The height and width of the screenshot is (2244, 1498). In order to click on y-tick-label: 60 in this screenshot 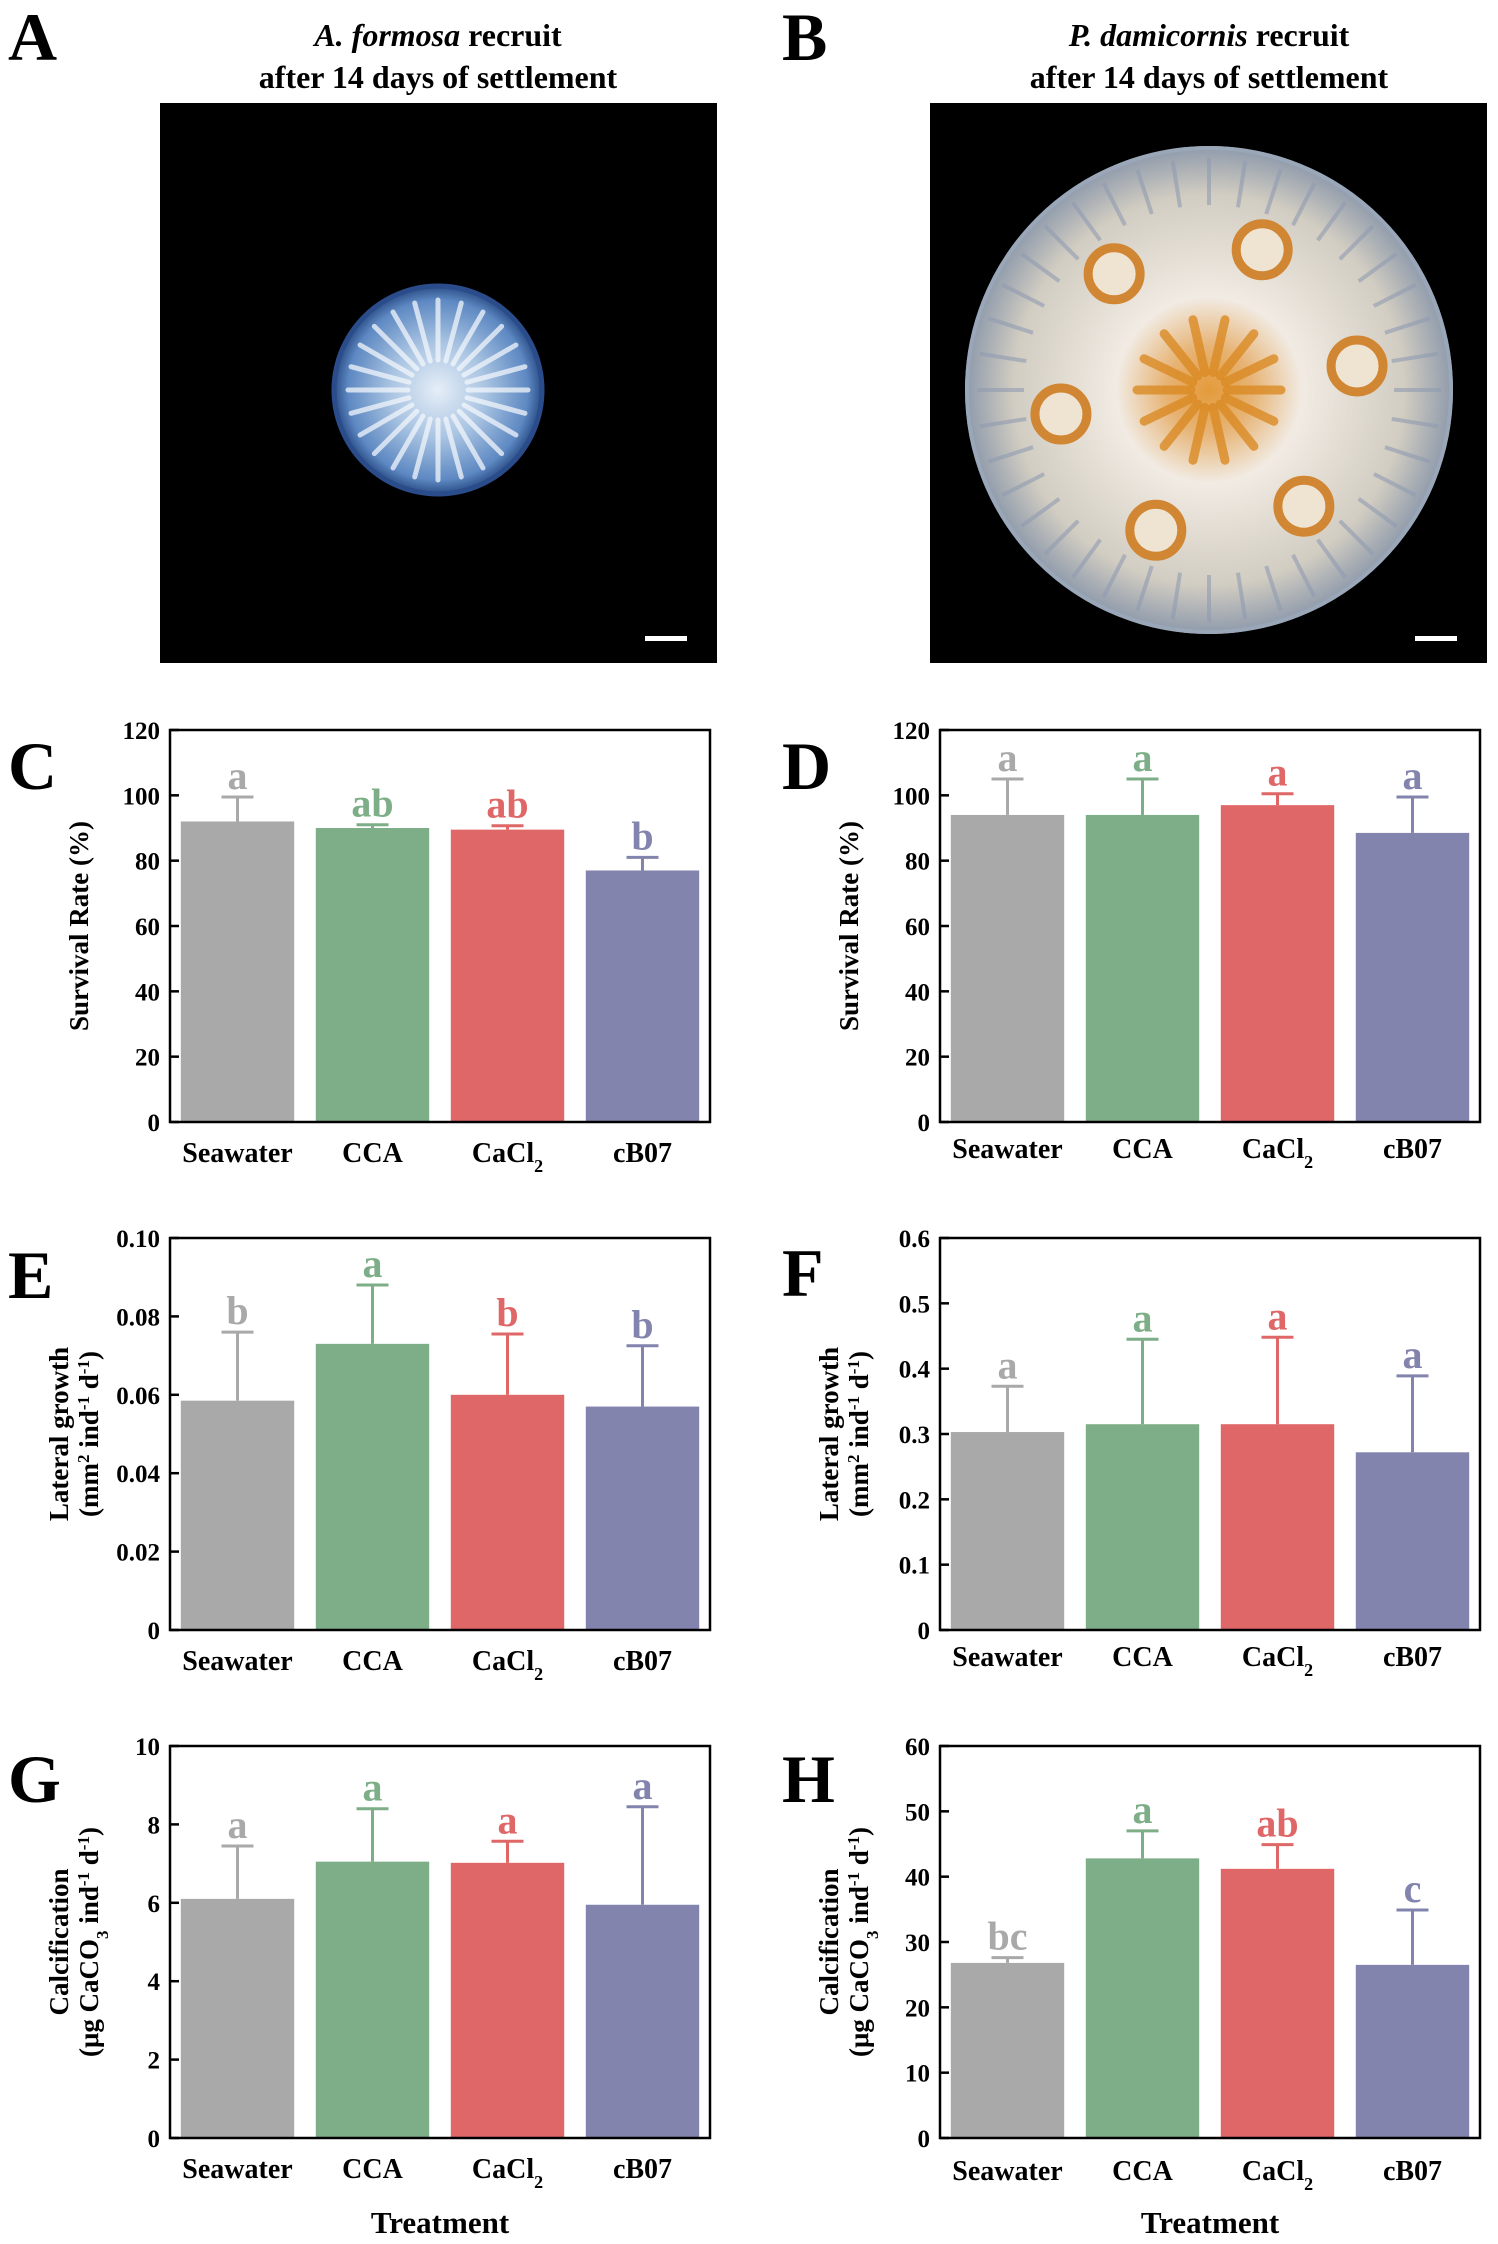, I will do `click(917, 1747)`.